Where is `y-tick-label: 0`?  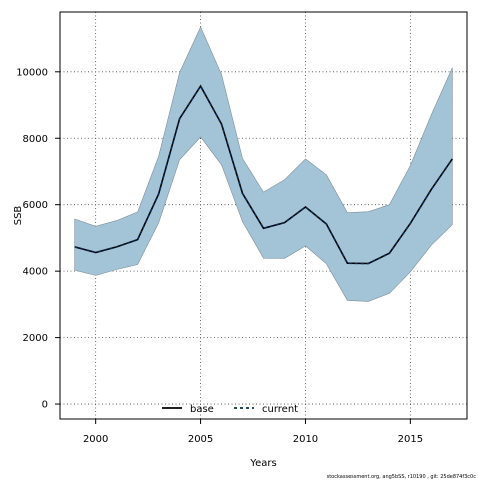
y-tick-label: 0 is located at coordinates (45, 405).